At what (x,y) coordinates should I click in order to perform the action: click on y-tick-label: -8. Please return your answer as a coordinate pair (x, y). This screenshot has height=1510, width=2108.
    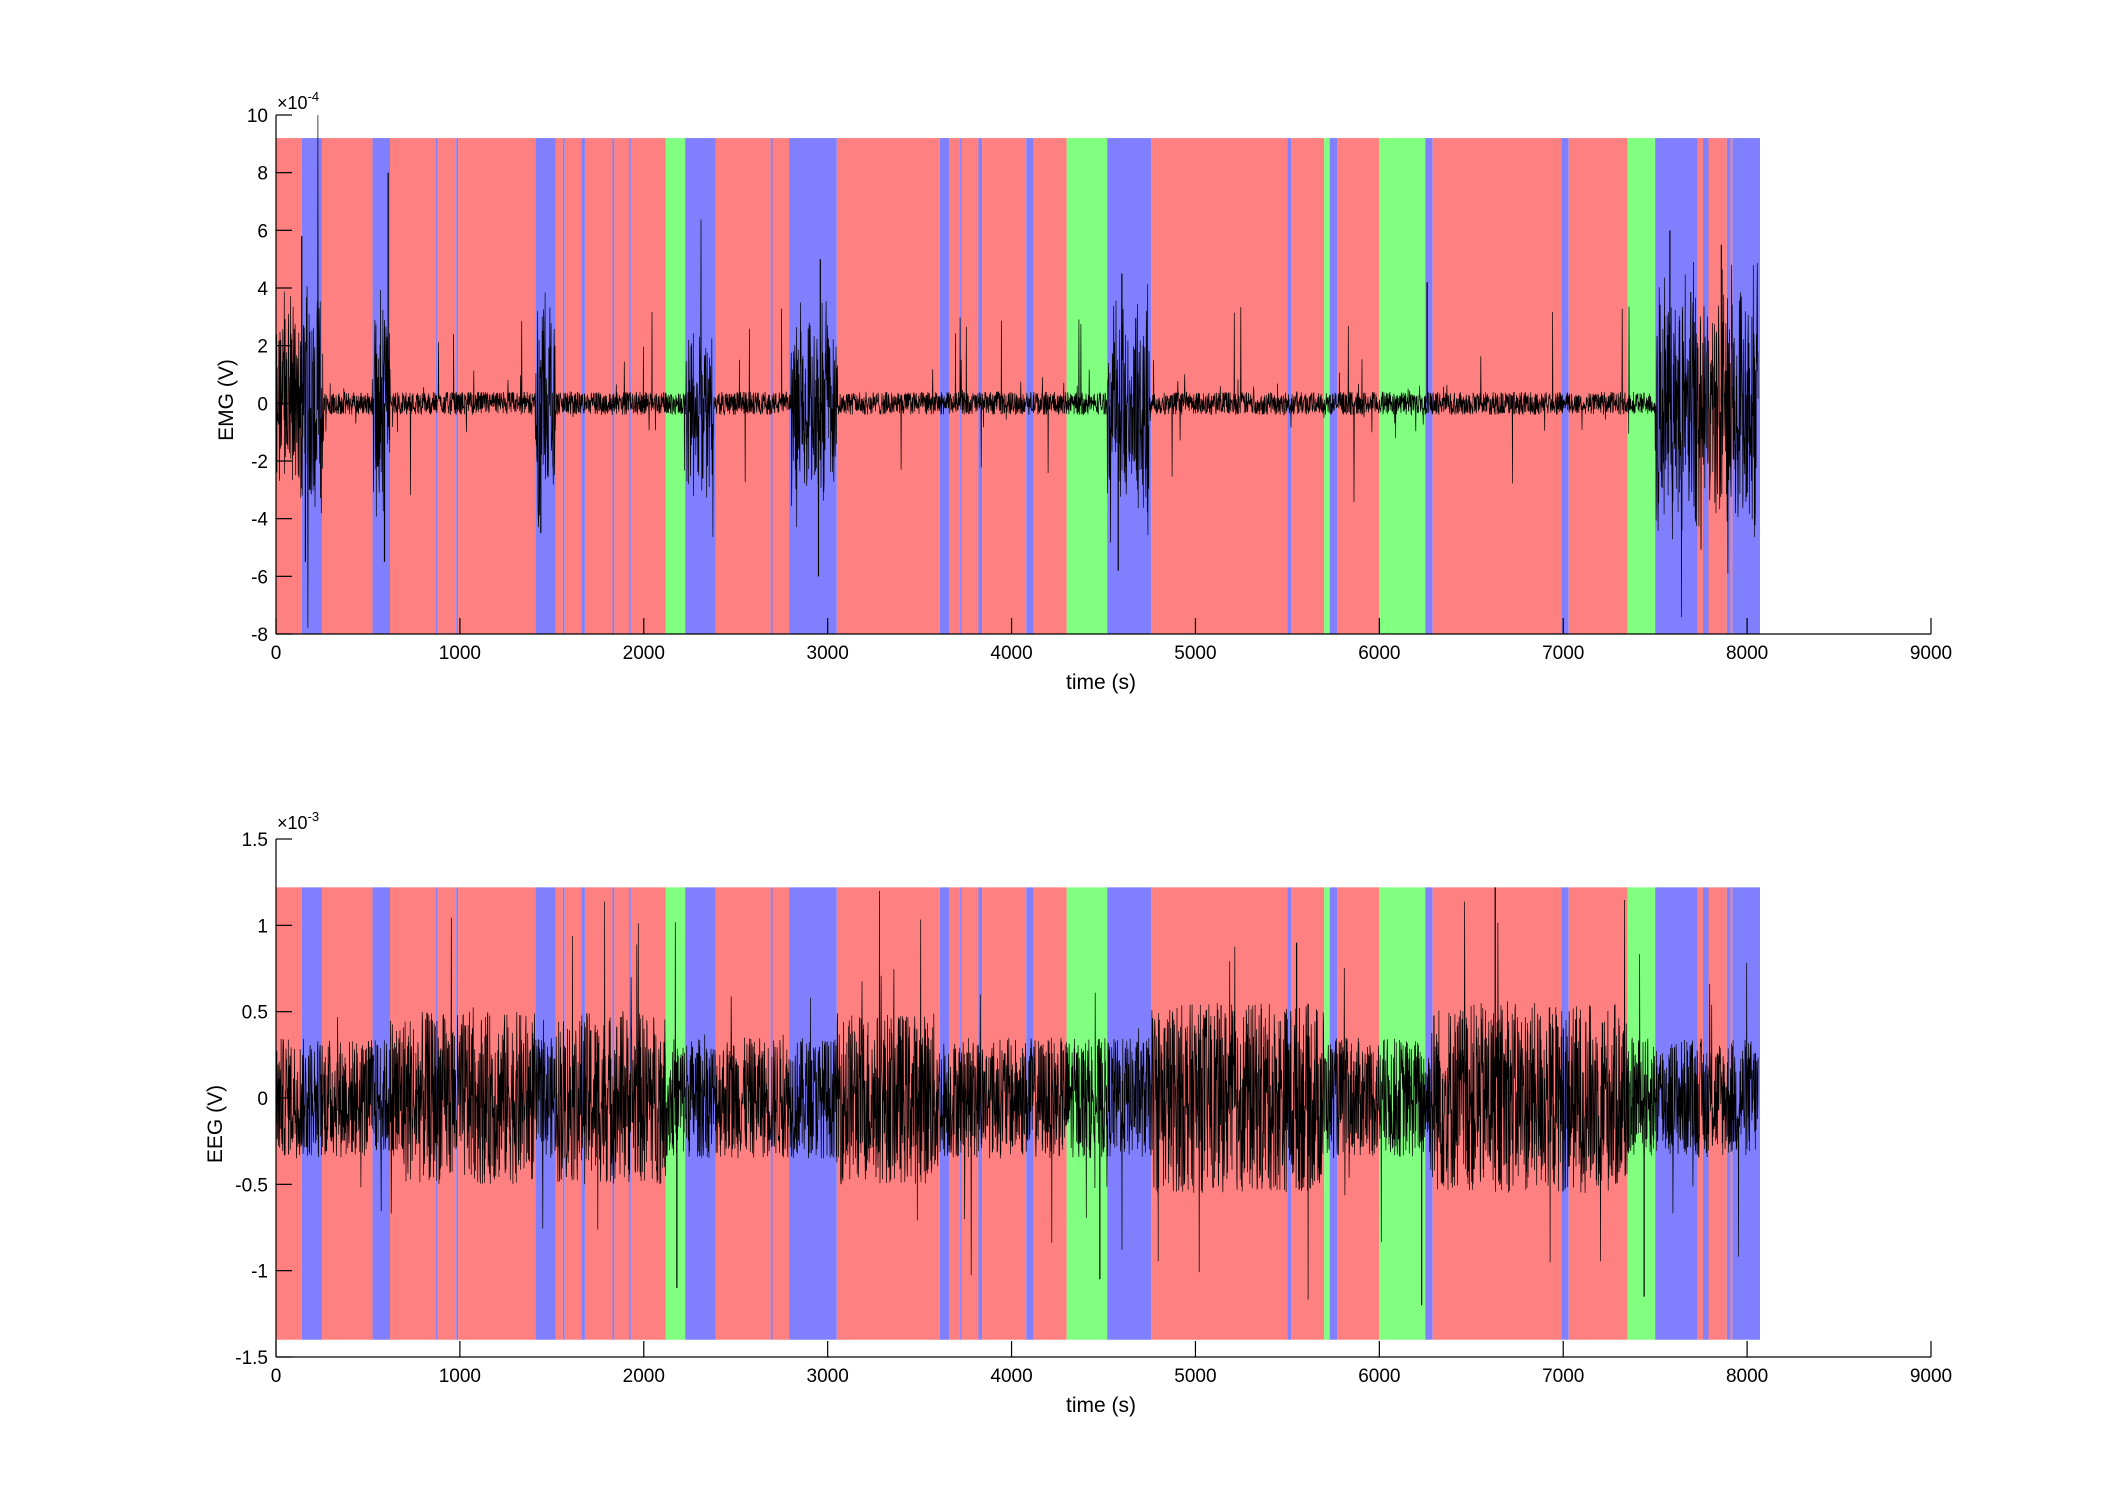
    Looking at the image, I should click on (259, 635).